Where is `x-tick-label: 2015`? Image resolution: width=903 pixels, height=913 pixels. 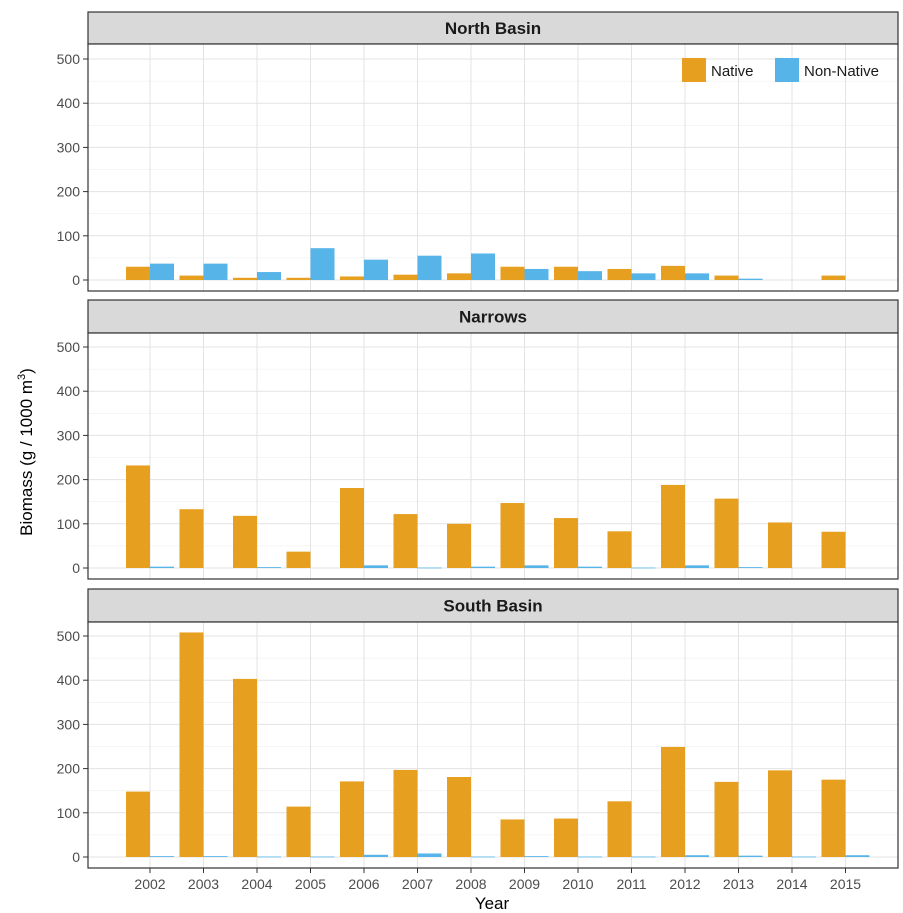
x-tick-label: 2015 is located at coordinates (845, 884).